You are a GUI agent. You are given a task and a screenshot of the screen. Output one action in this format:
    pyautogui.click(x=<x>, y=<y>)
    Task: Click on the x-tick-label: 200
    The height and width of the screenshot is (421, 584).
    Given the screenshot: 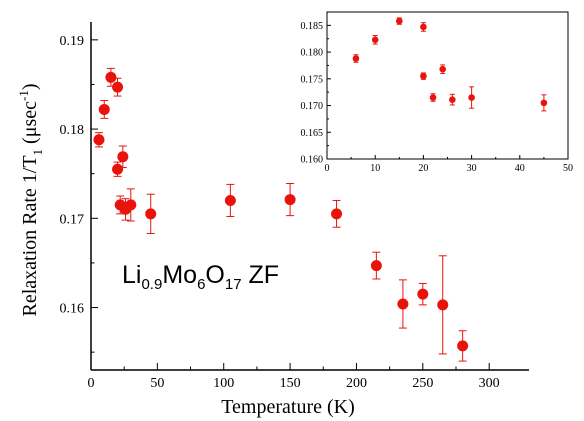 What is the action you would take?
    pyautogui.click(x=356, y=383)
    